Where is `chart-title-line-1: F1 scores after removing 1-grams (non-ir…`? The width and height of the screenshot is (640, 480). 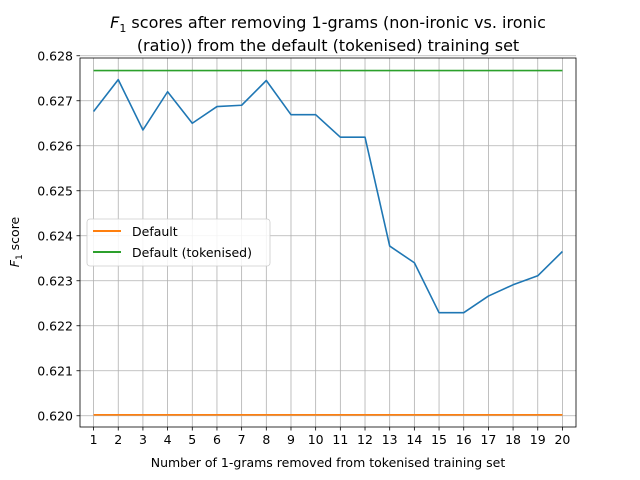 chart-title-line-1: F1 scores after removing 1-grams (non-ir… is located at coordinates (328, 24).